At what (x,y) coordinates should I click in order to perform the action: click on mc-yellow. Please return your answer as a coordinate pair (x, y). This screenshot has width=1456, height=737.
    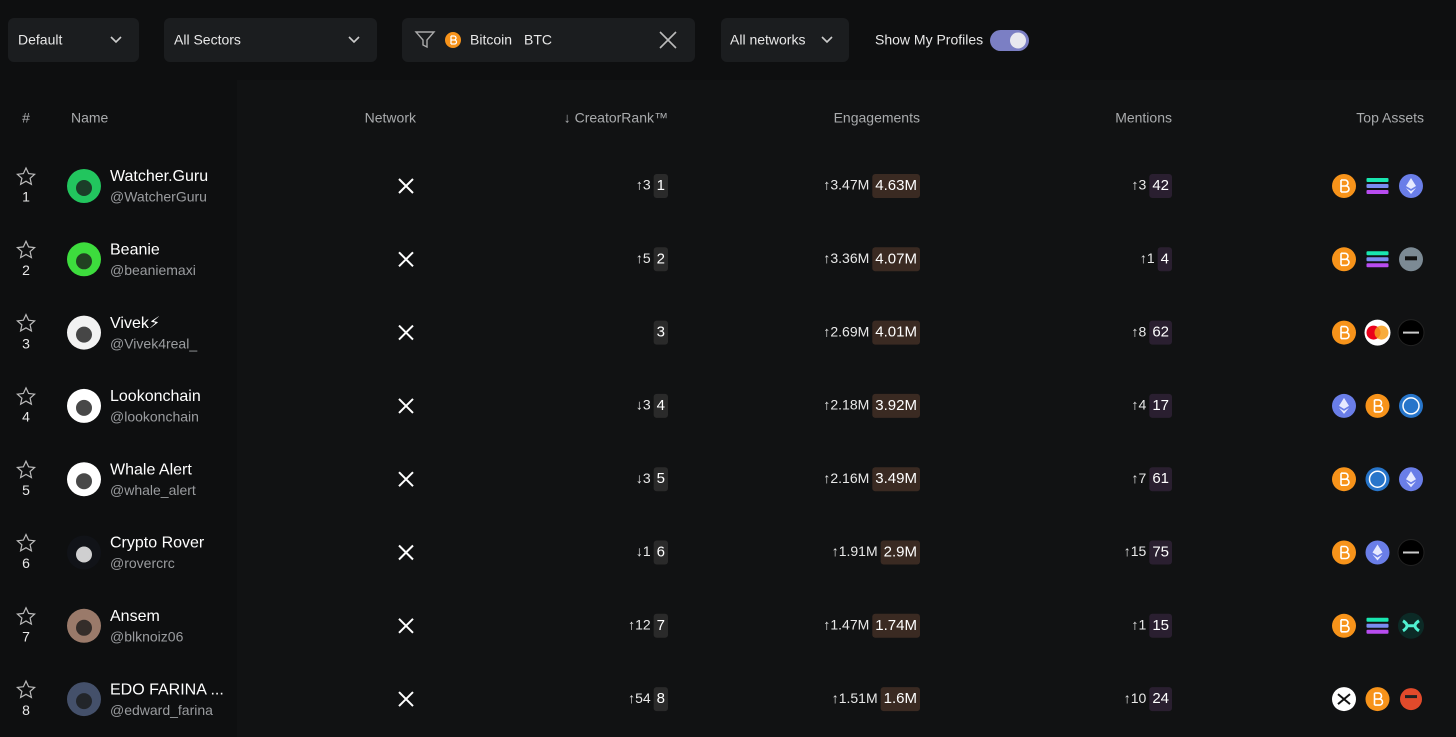
    Looking at the image, I should click on (1381, 332).